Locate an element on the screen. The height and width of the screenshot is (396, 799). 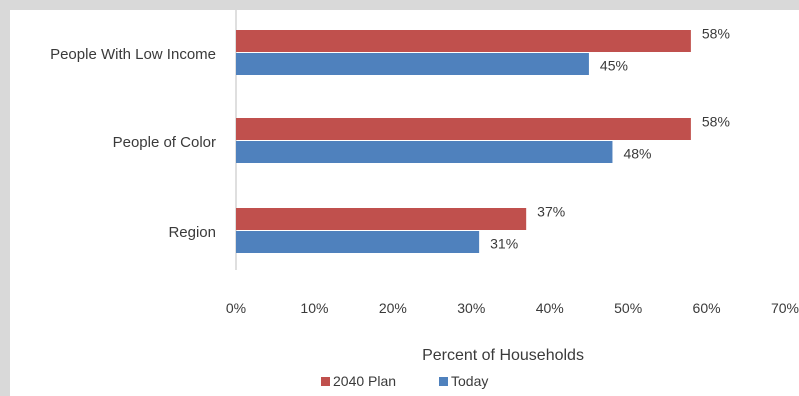
data-label: 48% is located at coordinates (637, 154).